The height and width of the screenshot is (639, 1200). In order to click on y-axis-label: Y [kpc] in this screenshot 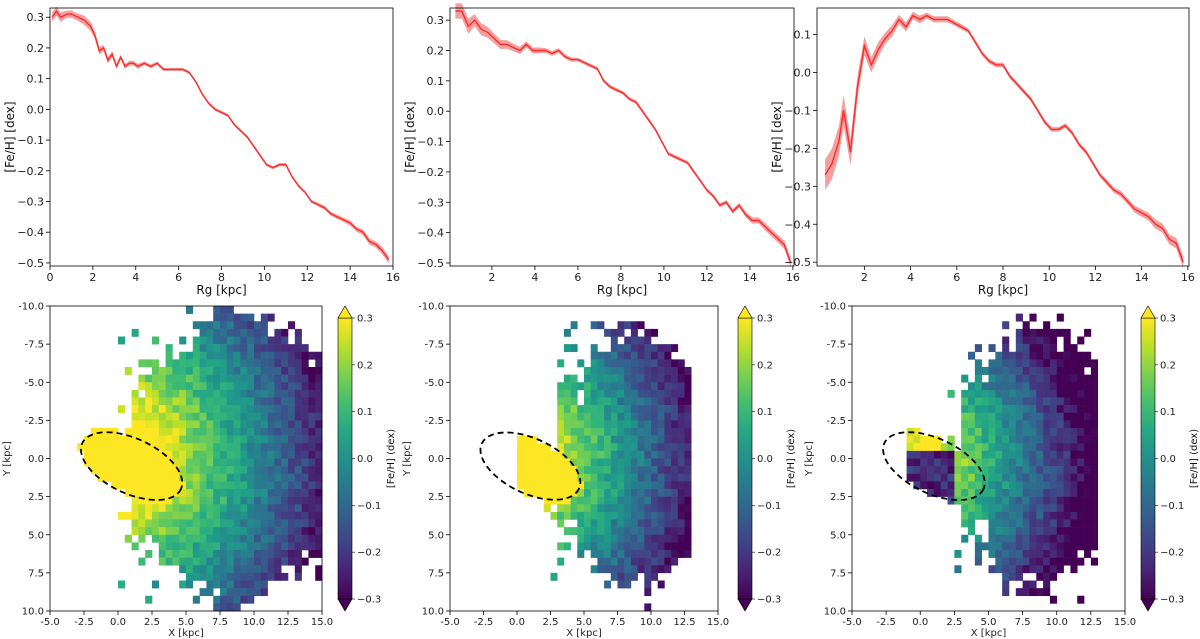, I will do `click(809, 459)`.